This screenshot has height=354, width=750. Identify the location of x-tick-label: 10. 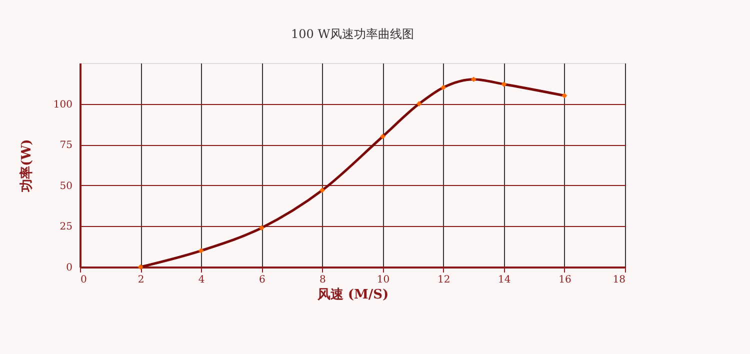
(383, 280).